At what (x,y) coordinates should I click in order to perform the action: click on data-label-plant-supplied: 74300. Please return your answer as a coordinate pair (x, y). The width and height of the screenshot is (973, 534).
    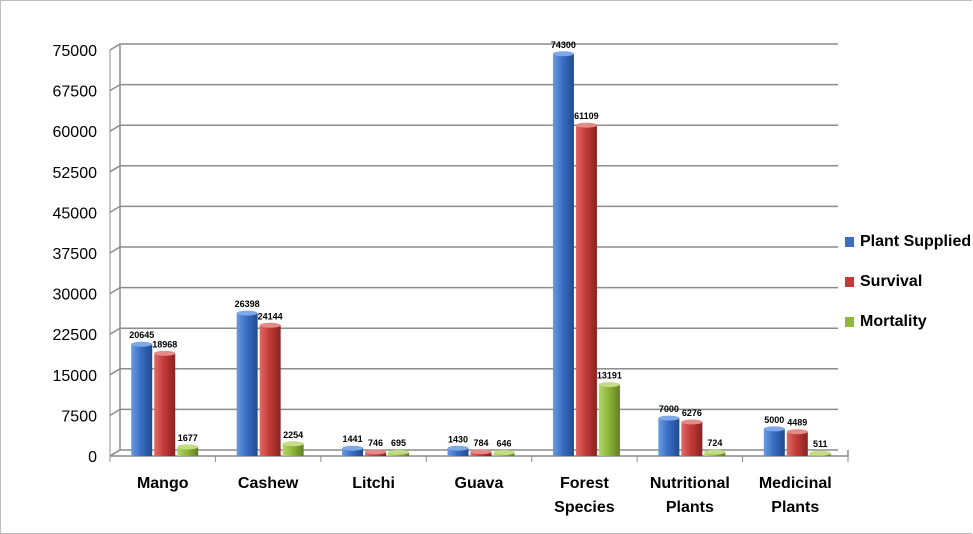
    Looking at the image, I should click on (563, 45).